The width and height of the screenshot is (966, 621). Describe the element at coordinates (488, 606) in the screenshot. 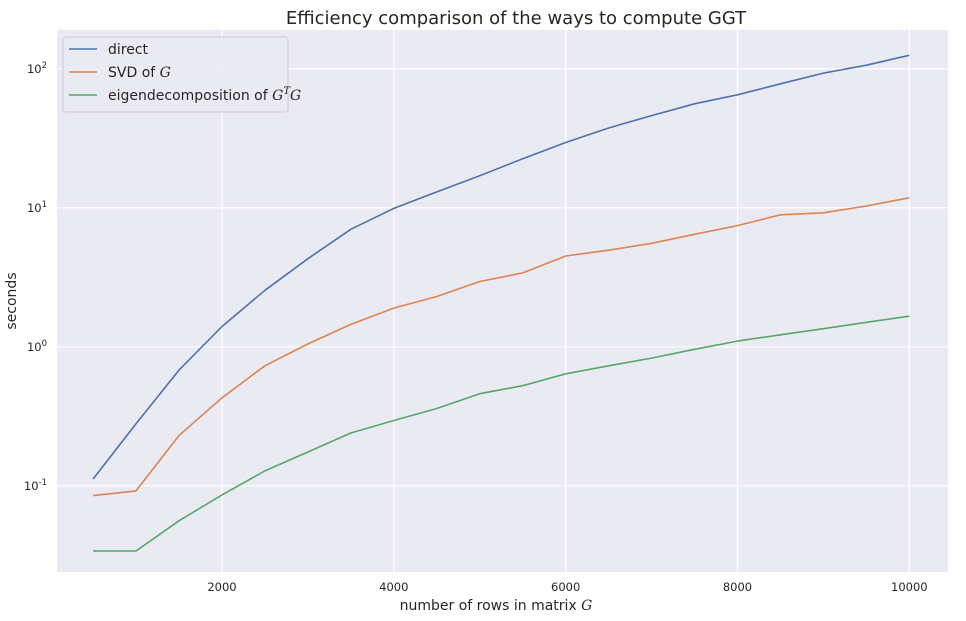

I see `x-axis-label-text: number of rows in matrix` at that location.